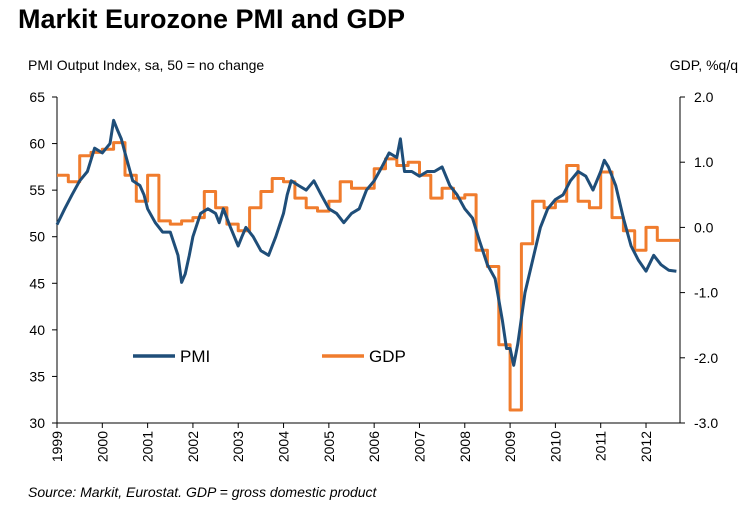 The height and width of the screenshot is (514, 748). Describe the element at coordinates (238, 446) in the screenshot. I see `x-tick-label: 2003` at that location.